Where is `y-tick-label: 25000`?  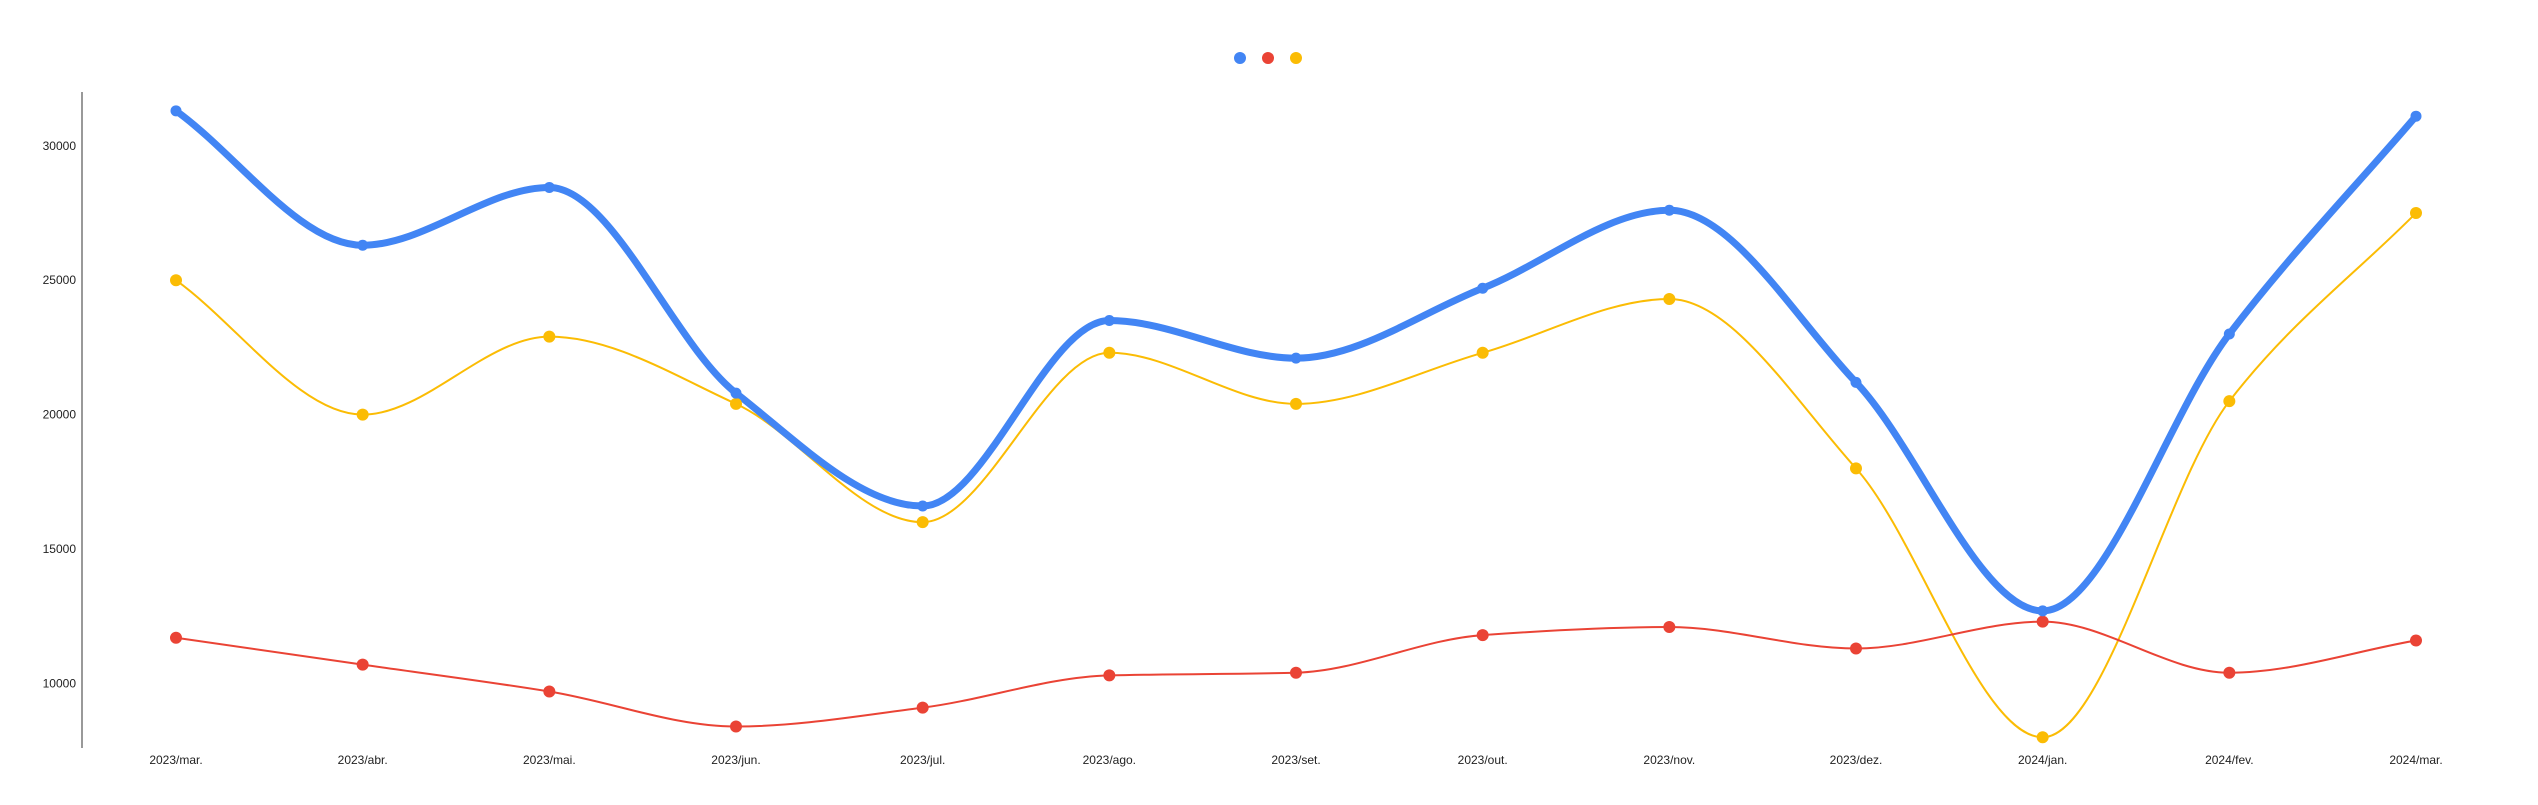
y-tick-label: 25000 is located at coordinates (60, 280).